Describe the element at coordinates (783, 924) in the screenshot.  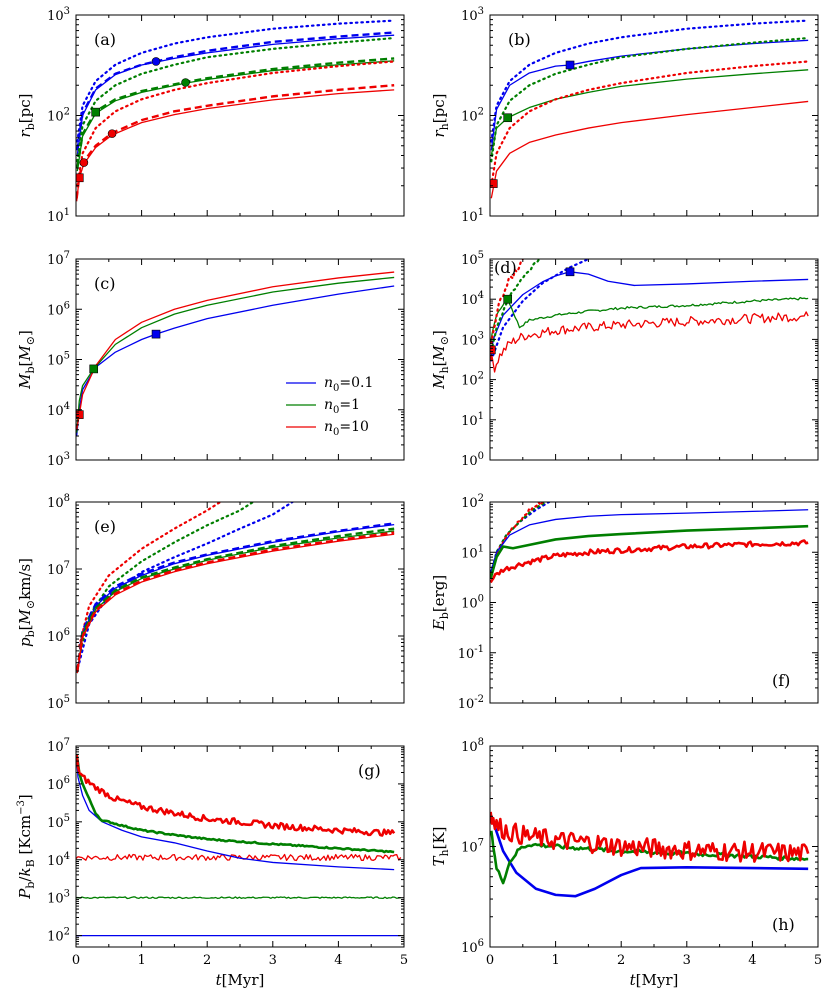
I see `panel-label: (h)` at that location.